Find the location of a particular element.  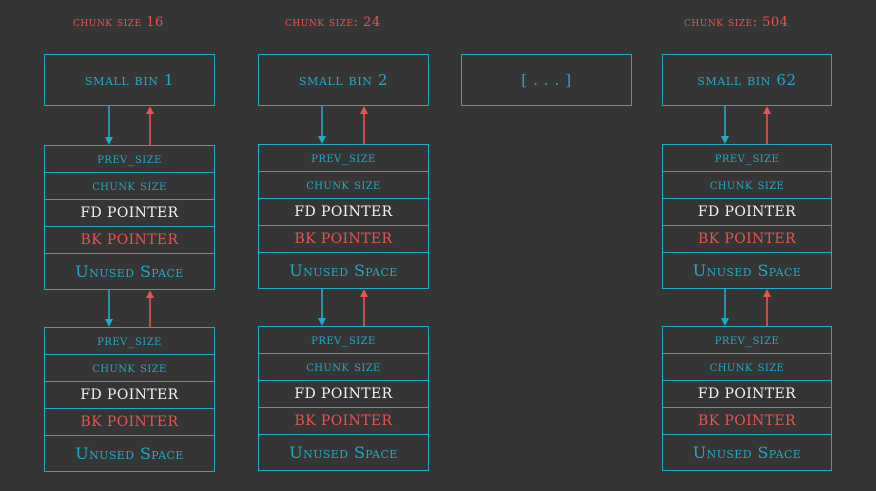

small-bin-1-box: SMALL BIN 1 is located at coordinates (129, 80).